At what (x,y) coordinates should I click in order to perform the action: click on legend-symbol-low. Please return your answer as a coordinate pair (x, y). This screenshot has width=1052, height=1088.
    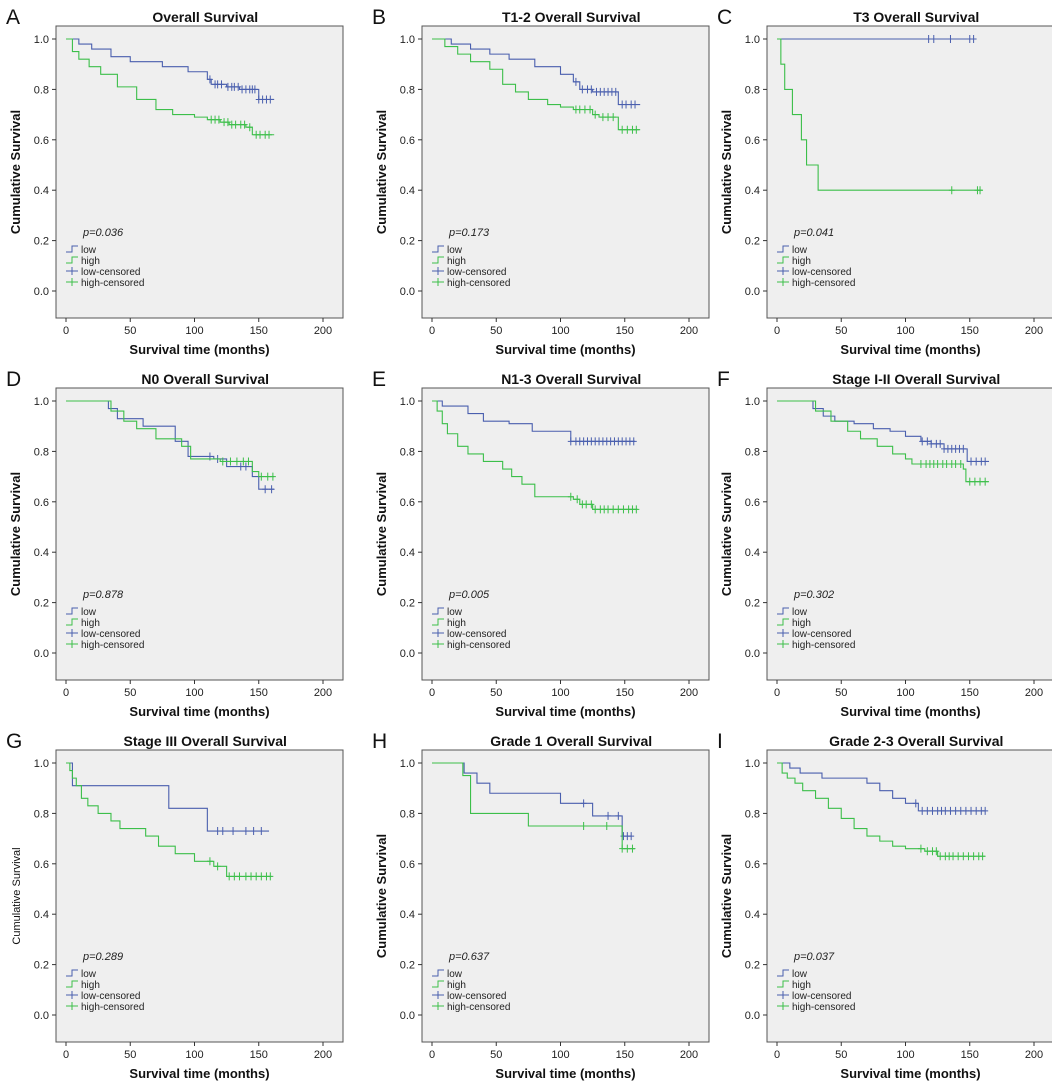
    Looking at the image, I should click on (72, 249).